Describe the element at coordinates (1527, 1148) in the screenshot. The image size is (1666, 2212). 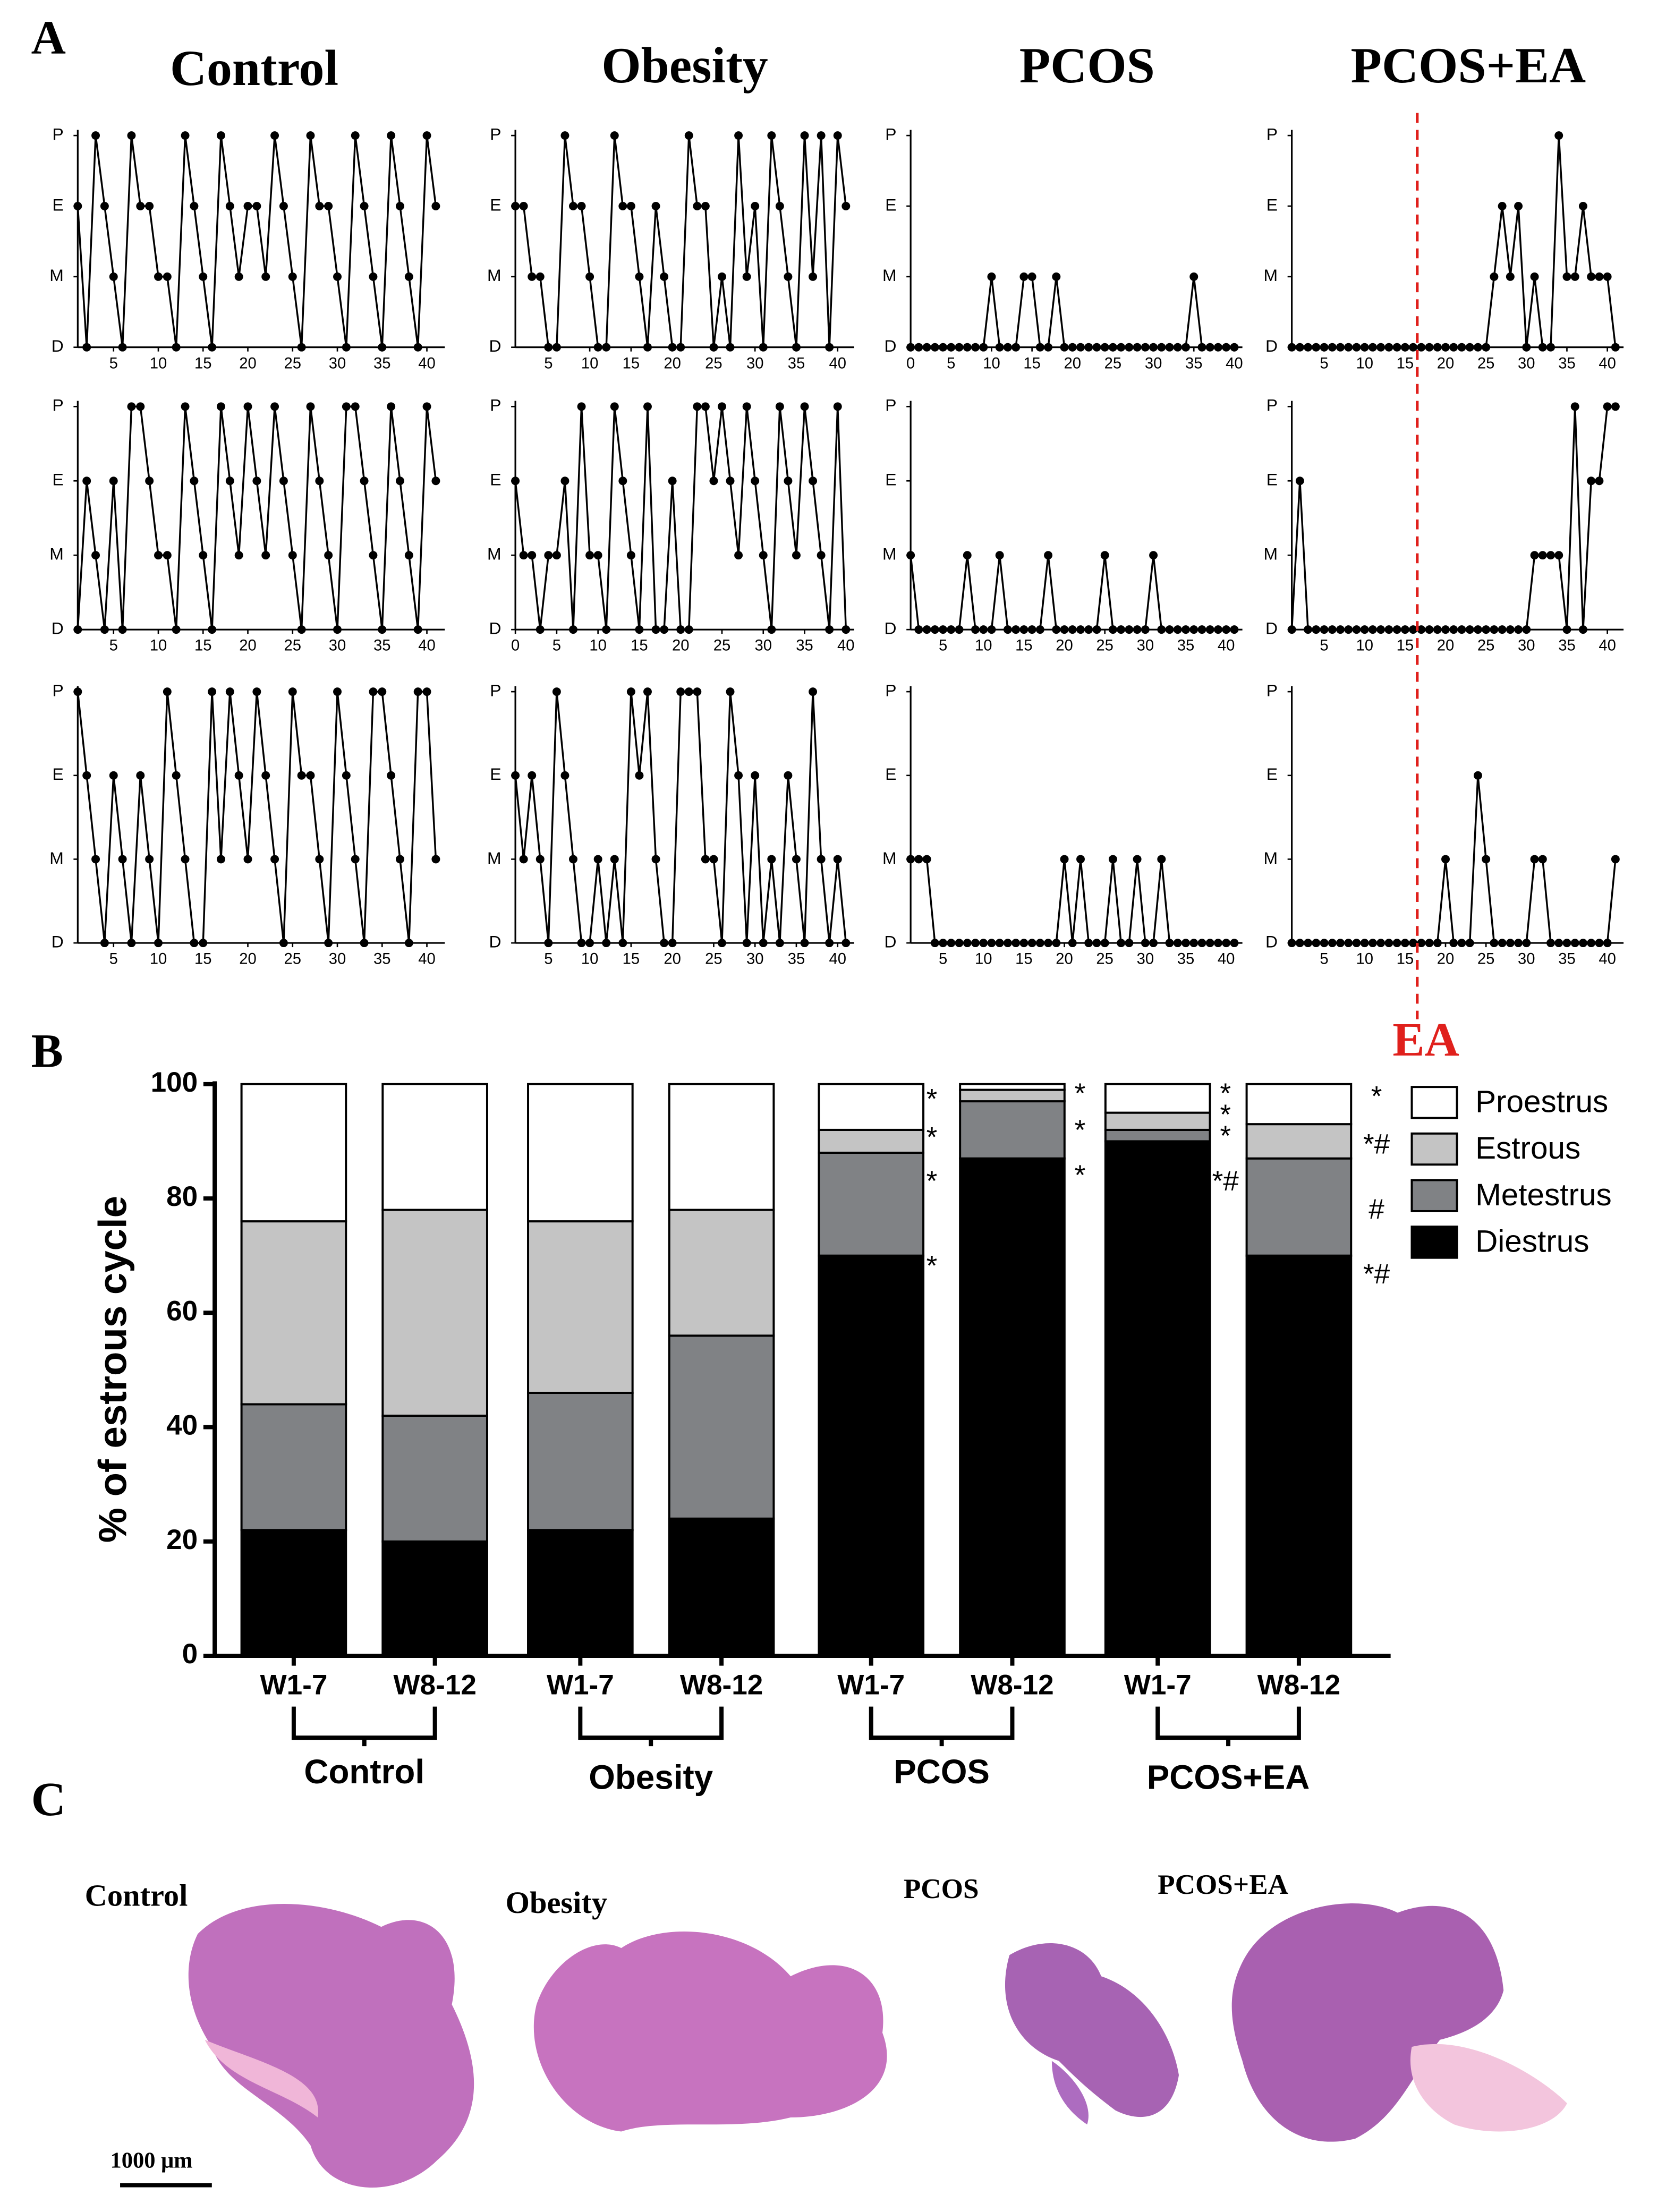
I see `legend-label: Estrous` at that location.